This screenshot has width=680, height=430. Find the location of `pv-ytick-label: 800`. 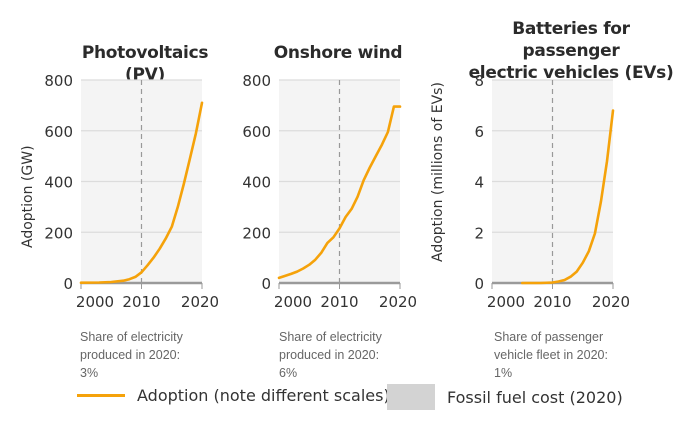

pv-ytick-label: 800 is located at coordinates (58, 81).